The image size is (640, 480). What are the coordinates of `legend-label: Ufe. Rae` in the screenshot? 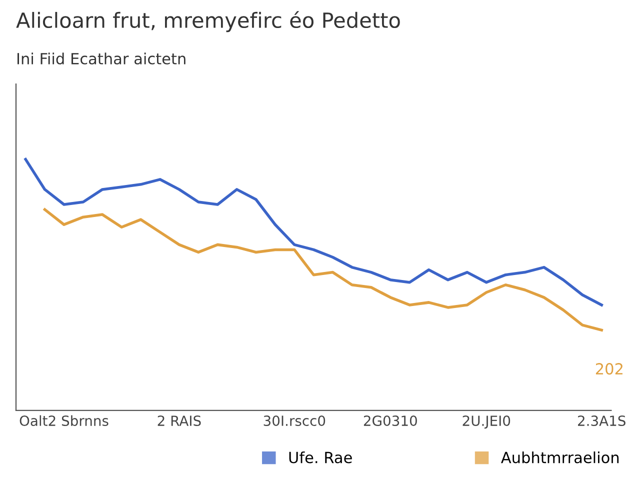 It's located at (320, 457).